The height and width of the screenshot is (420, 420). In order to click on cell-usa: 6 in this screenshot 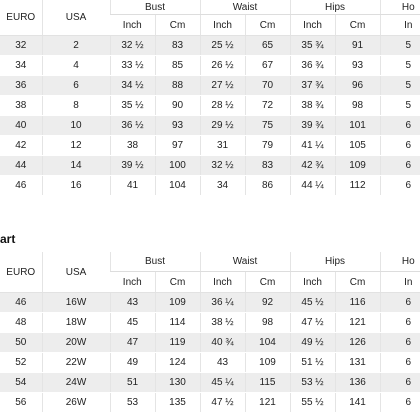, I will do `click(75, 85)`.